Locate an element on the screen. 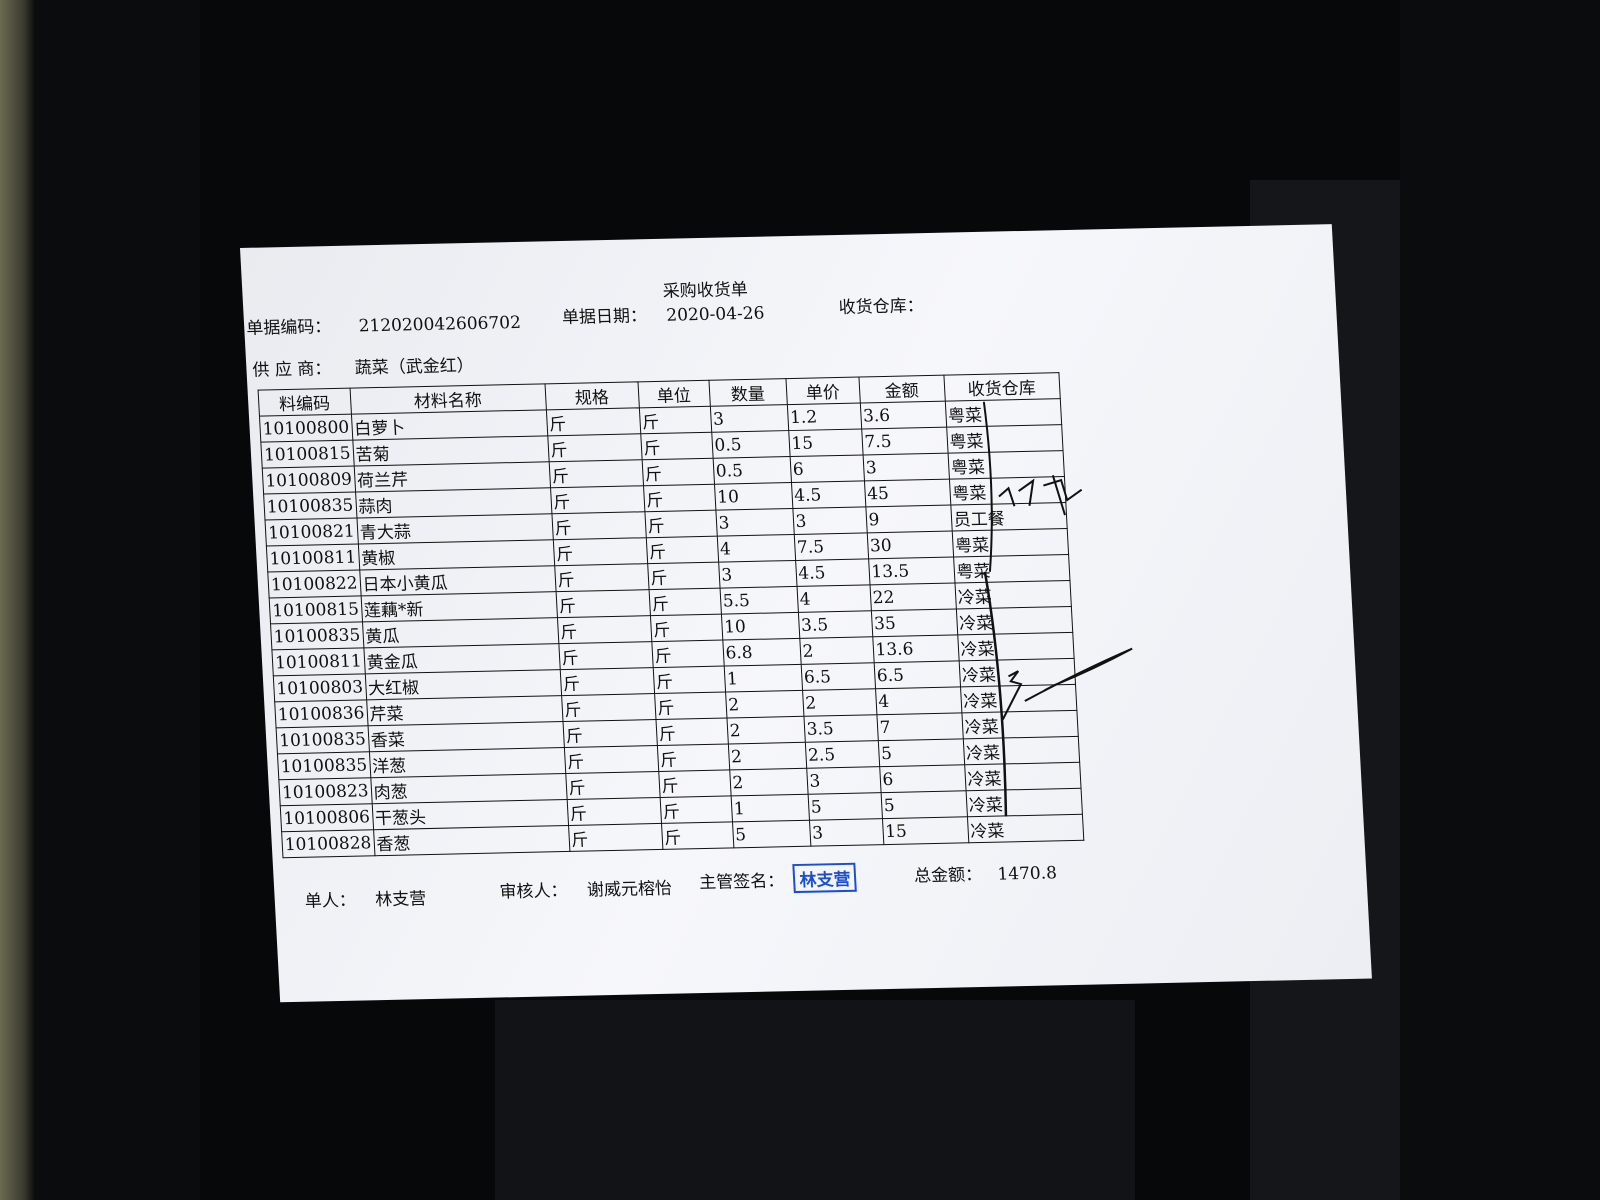 This screenshot has height=1200, width=1600. reviewer-label: 审核人： is located at coordinates (534, 892).